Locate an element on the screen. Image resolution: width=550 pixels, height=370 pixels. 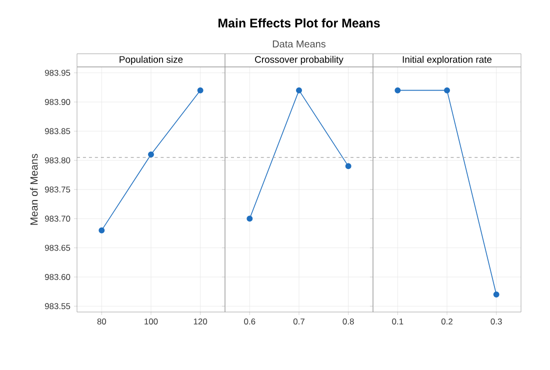
y-tick-label: 983.55 is located at coordinates (57, 306).